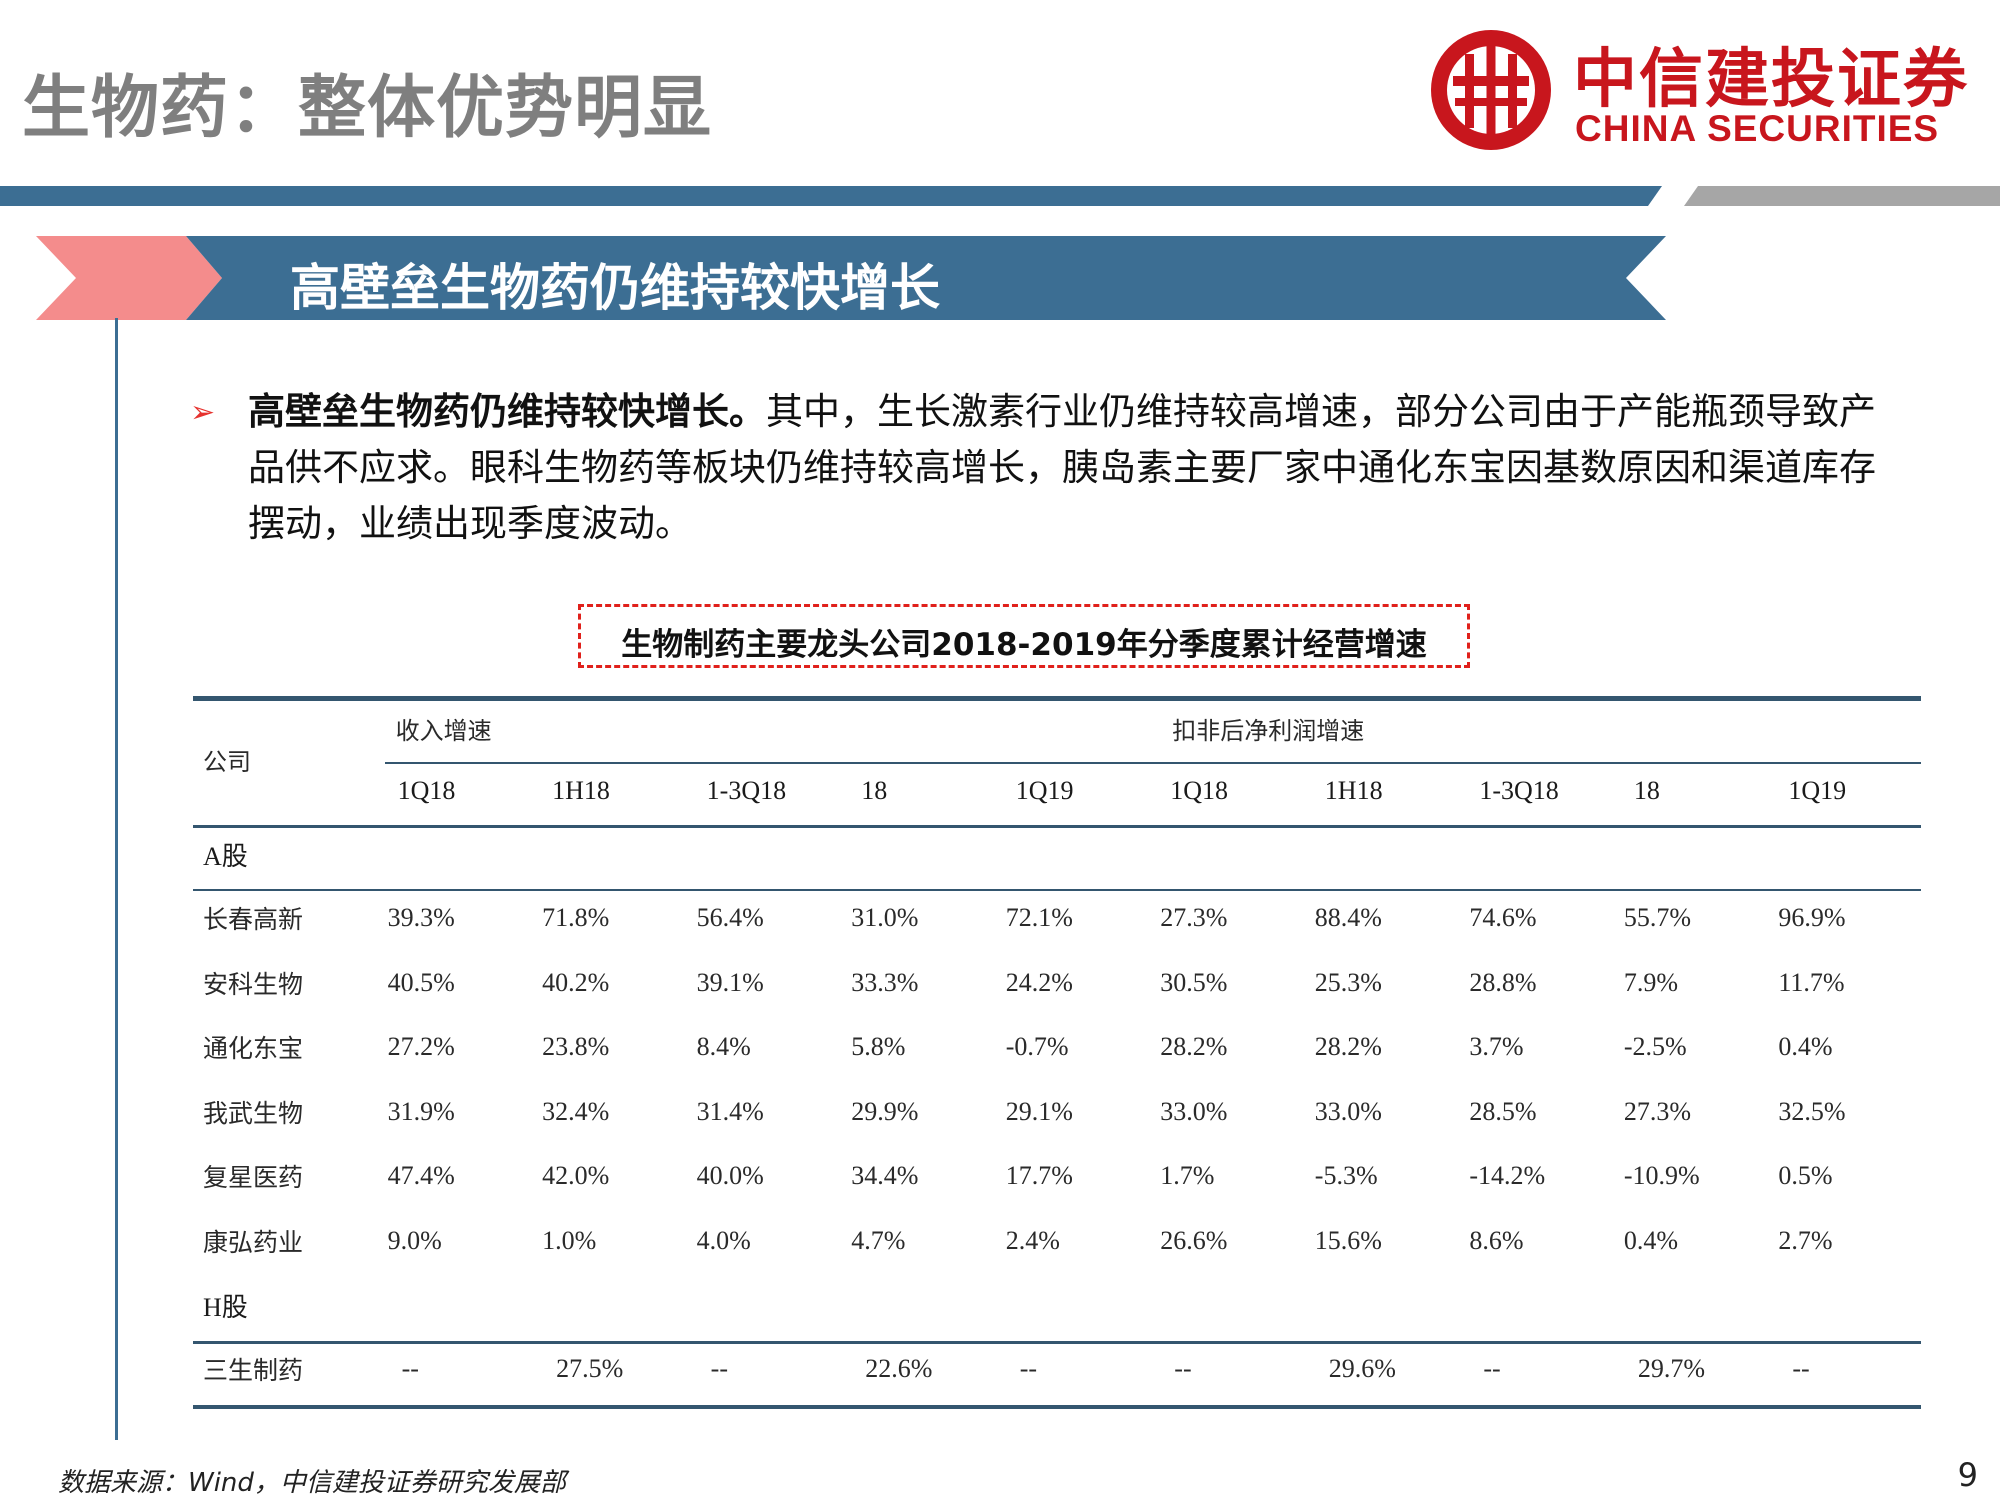  I want to click on table-cell: 31.0%, so click(885, 918).